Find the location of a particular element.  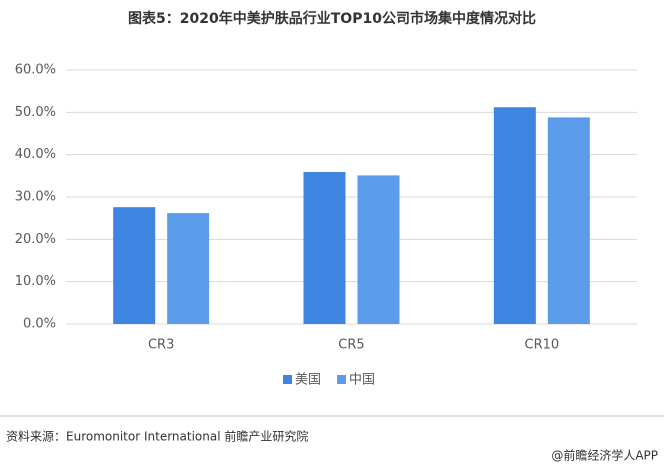

legend-label: 美国 is located at coordinates (308, 380).